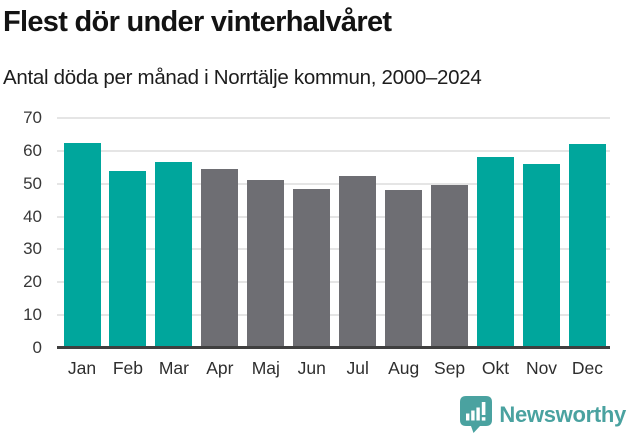  Describe the element at coordinates (541, 256) in the screenshot. I see `bar-nov` at that location.